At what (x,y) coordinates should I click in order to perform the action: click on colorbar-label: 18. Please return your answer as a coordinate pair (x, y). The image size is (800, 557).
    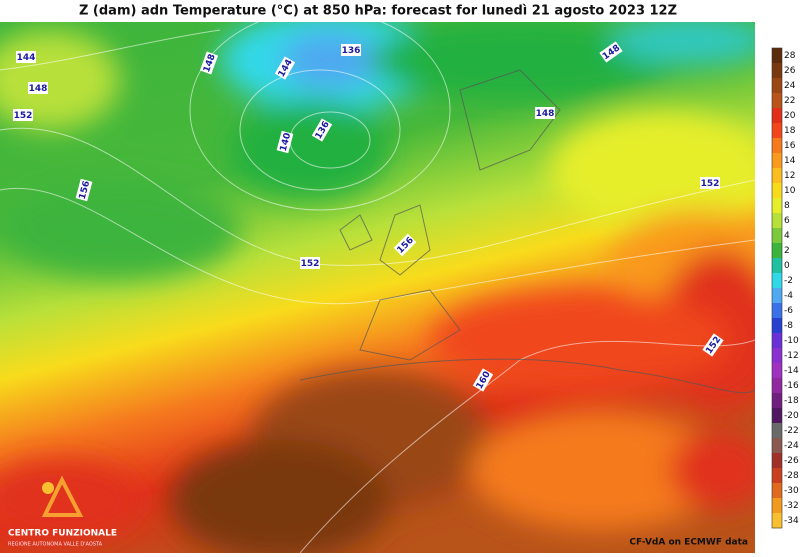
    Looking at the image, I should click on (790, 131).